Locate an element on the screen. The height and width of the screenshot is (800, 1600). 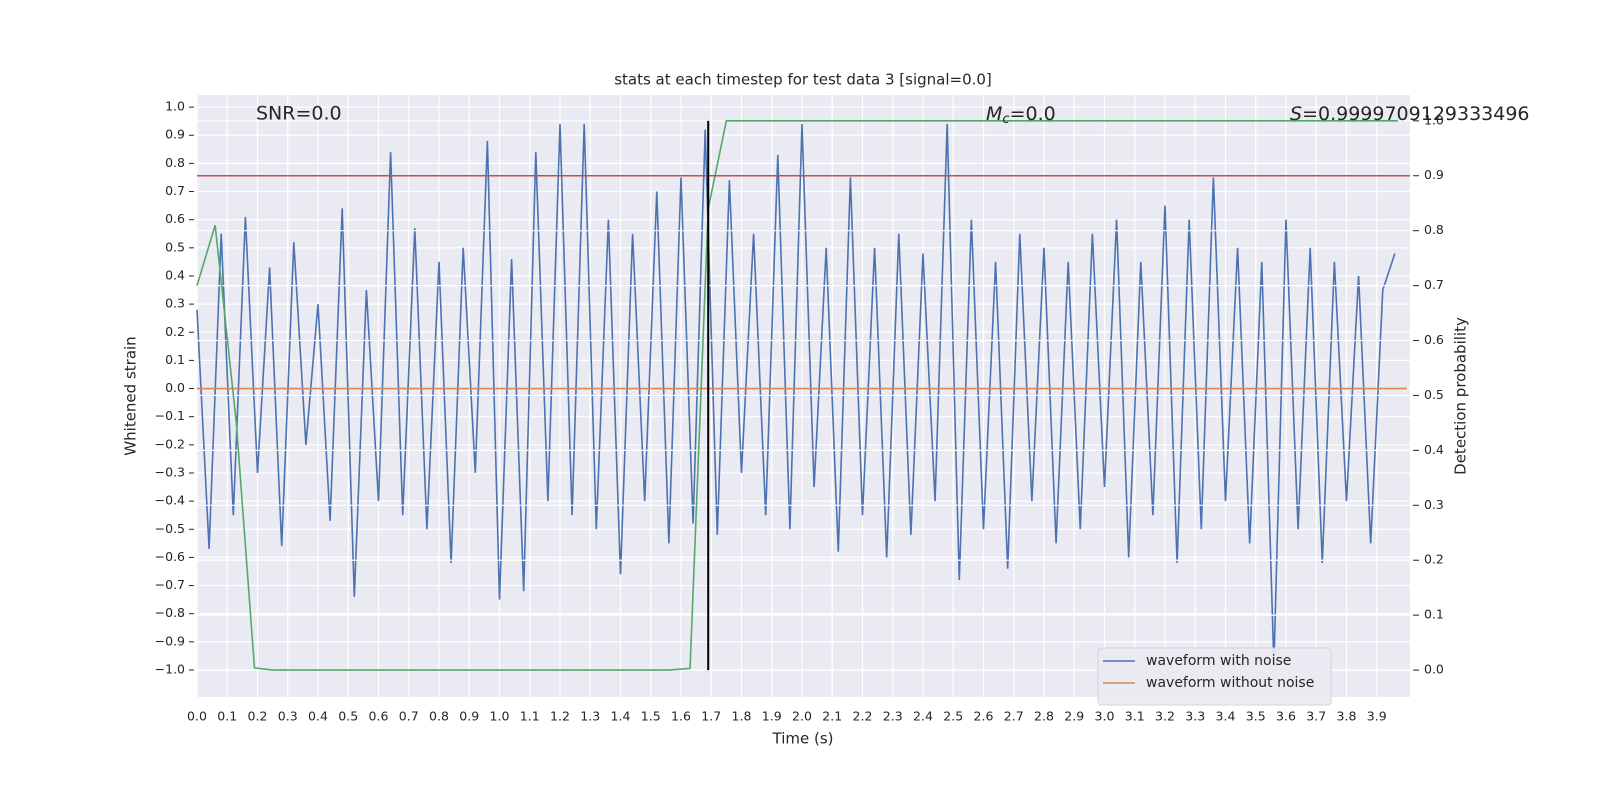
annotation-text: =0.0 is located at coordinates (1033, 114).